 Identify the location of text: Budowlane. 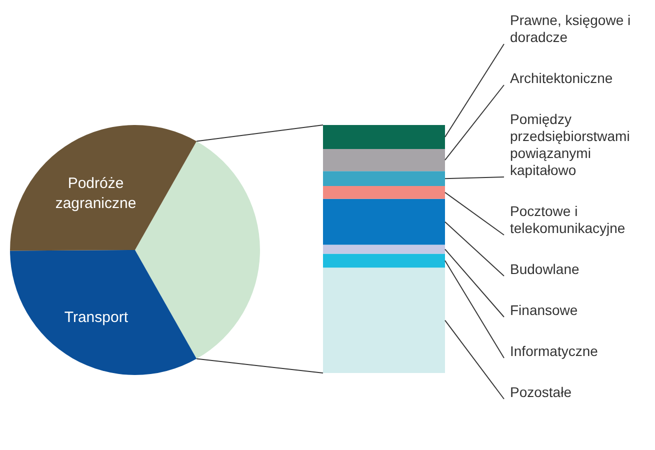
(545, 269).